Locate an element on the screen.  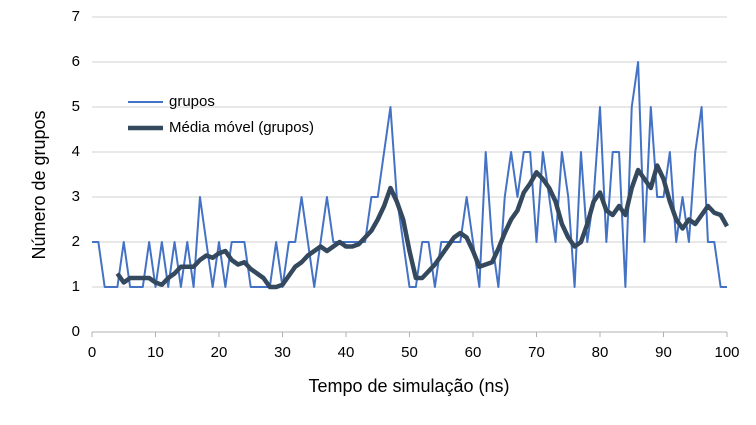
x-tick-label: 80 is located at coordinates (600, 352).